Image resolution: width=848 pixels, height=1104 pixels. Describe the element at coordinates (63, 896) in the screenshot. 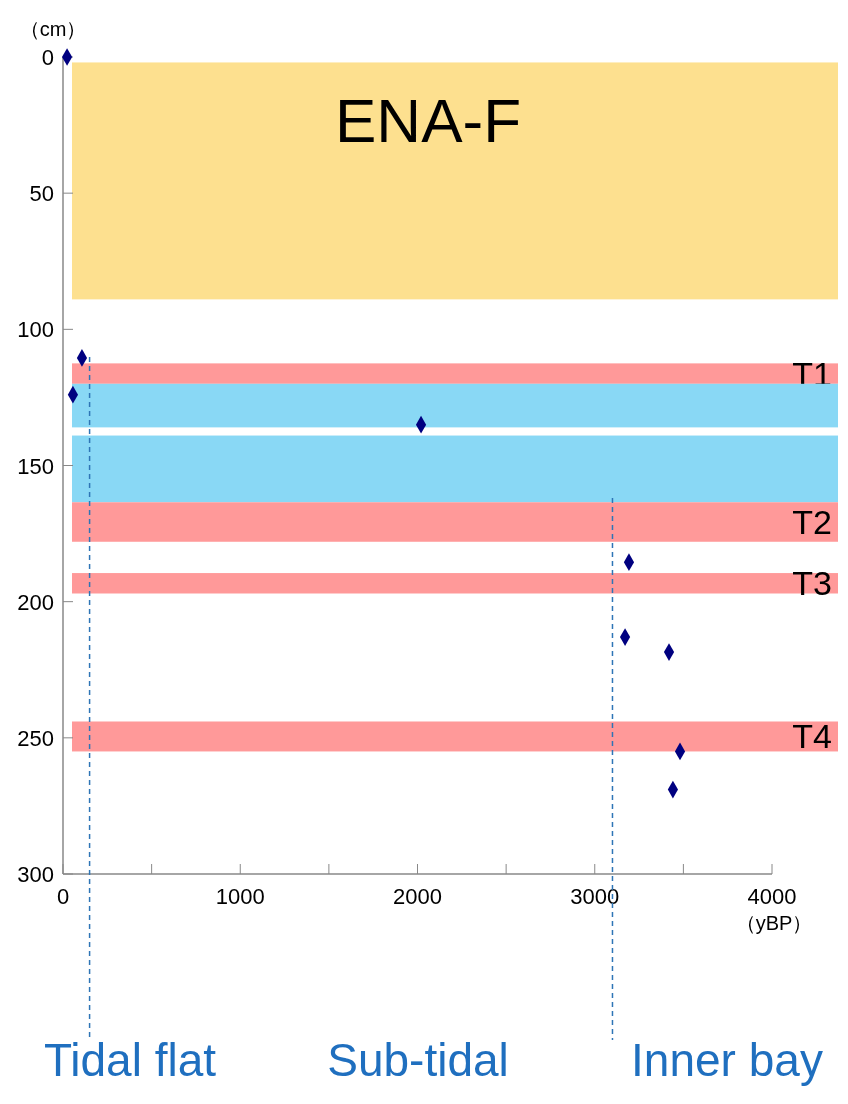

I see `x-tick-label: 0` at that location.